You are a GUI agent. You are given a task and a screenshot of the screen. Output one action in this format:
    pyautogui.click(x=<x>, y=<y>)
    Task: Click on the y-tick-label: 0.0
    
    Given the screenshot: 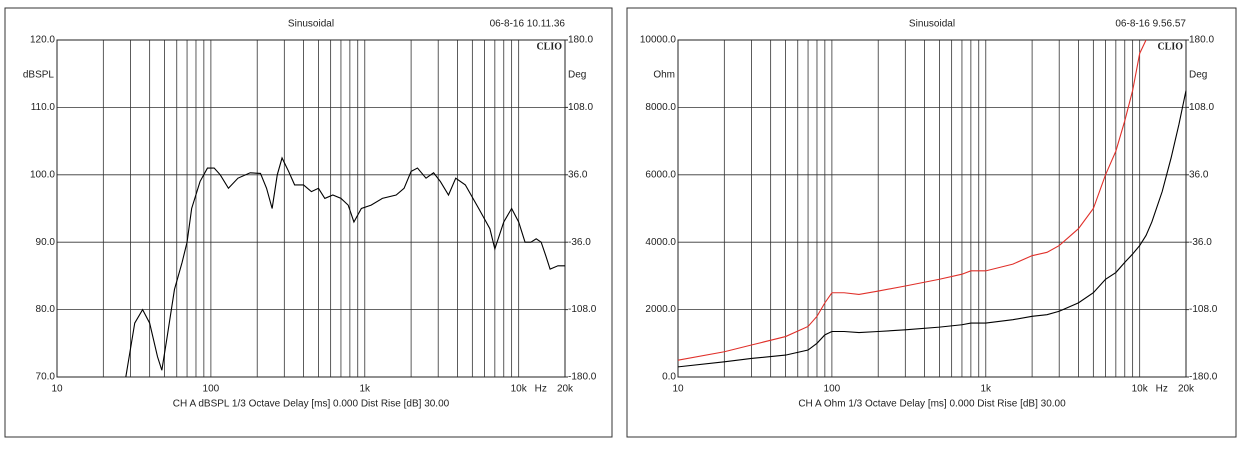 What is the action you would take?
    pyautogui.click(x=669, y=377)
    